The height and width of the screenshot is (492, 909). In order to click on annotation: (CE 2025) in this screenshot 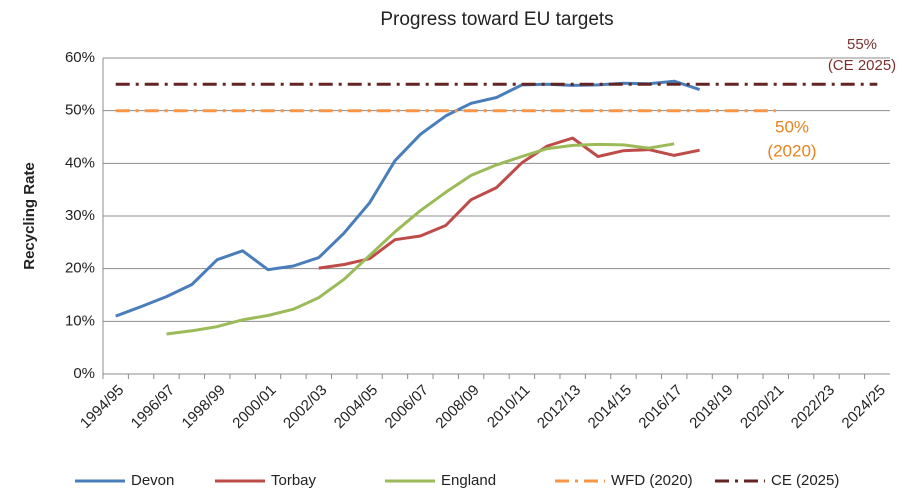, I will do `click(862, 65)`.